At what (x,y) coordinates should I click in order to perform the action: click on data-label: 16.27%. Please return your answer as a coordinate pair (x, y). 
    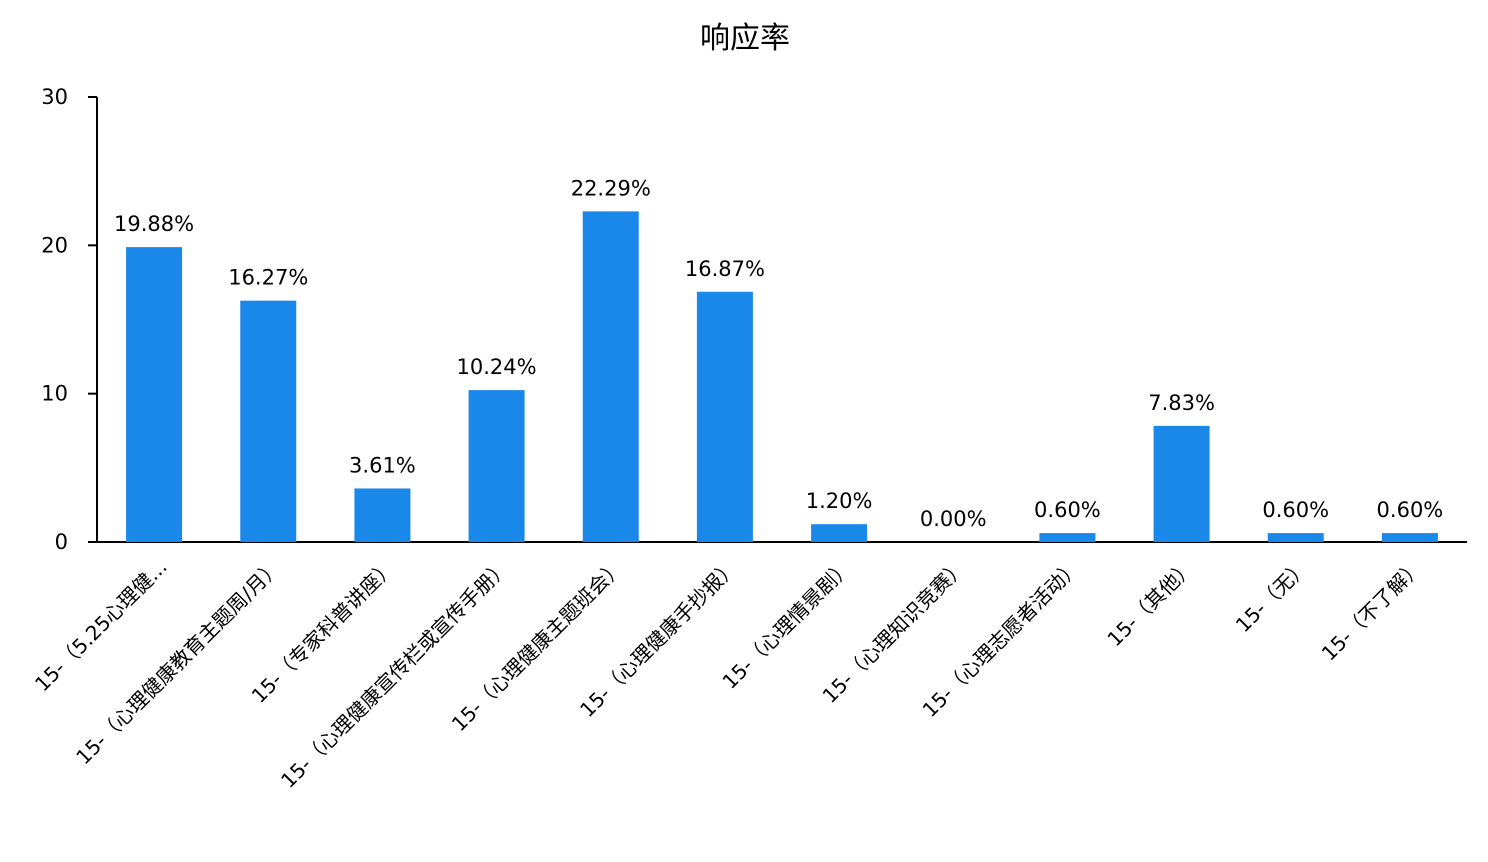
    Looking at the image, I should click on (268, 278).